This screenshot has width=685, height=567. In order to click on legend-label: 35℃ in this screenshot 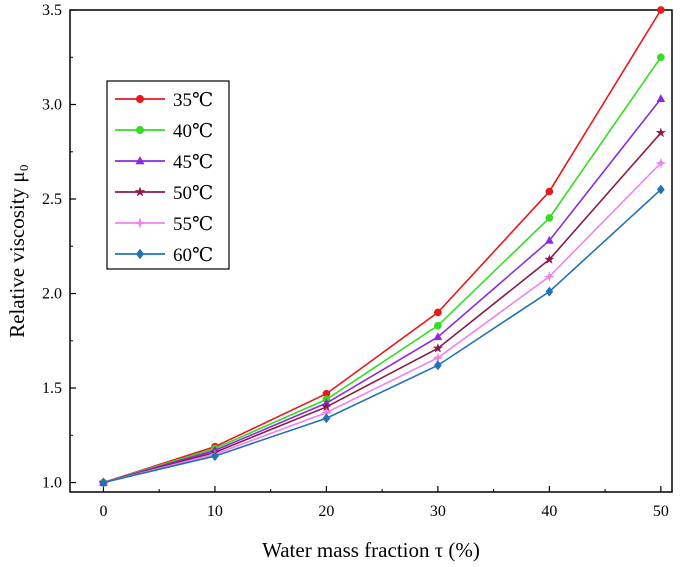, I will do `click(193, 100)`.